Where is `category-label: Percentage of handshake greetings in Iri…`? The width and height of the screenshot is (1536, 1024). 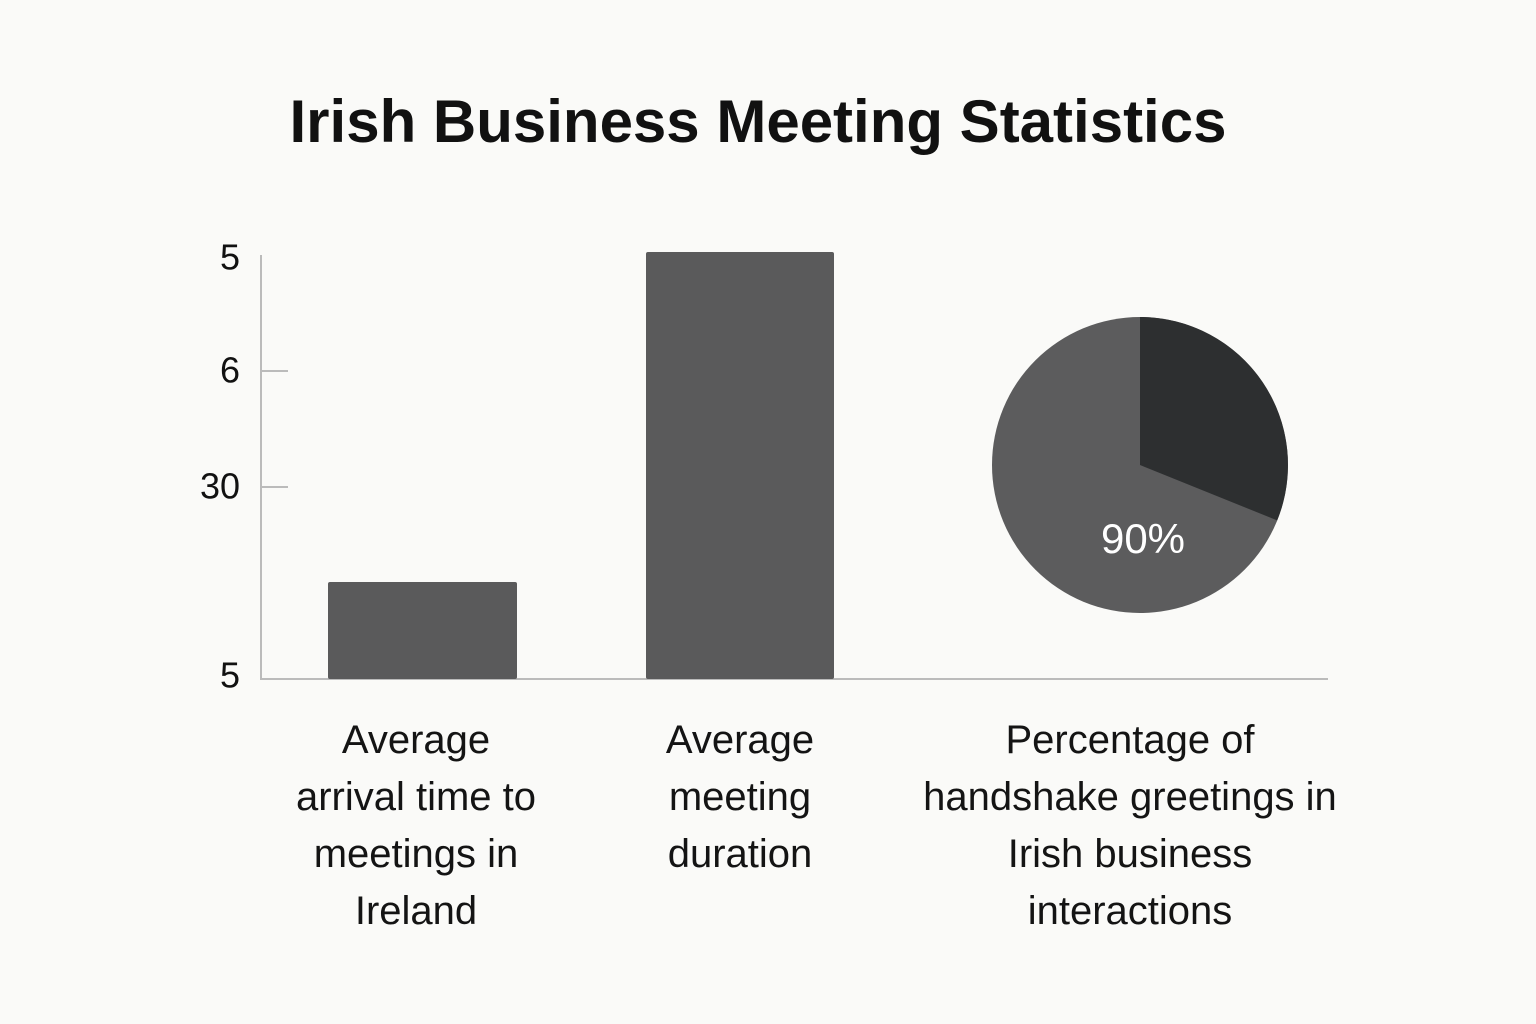 category-label: Percentage of handshake greetings in Iri… is located at coordinates (1130, 825).